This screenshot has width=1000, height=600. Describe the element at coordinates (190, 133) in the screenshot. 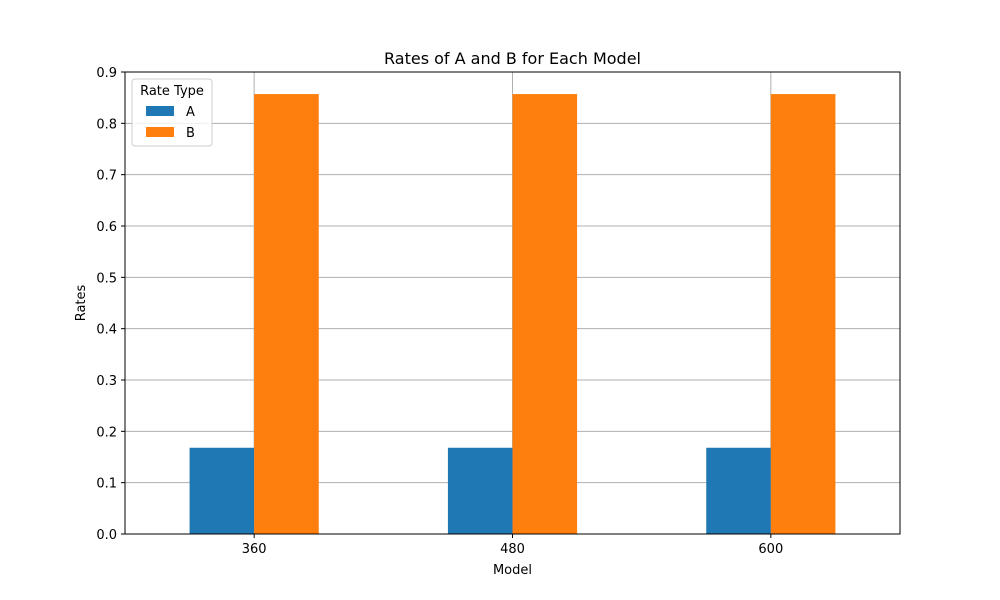

I see `legend-label-b: B` at that location.